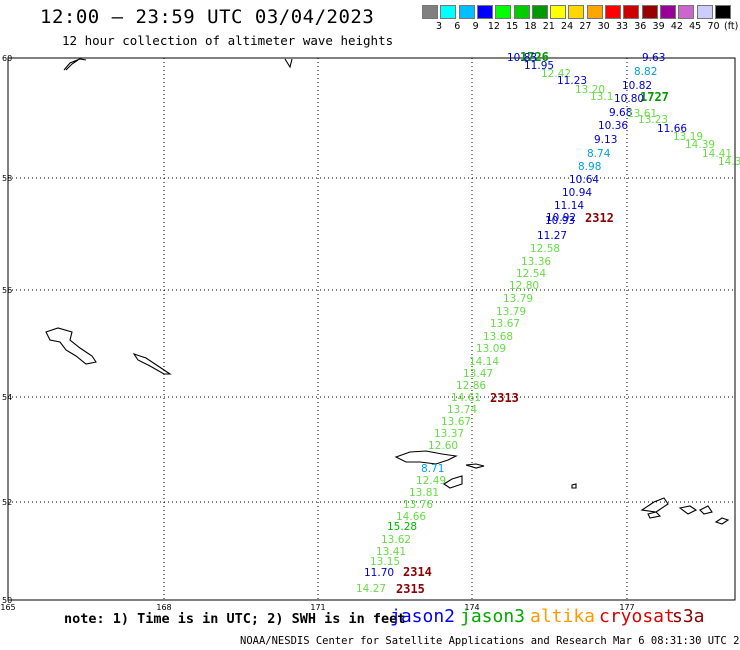  Describe the element at coordinates (620, 113) in the screenshot. I see `wave-height-reading: 9.68` at that location.